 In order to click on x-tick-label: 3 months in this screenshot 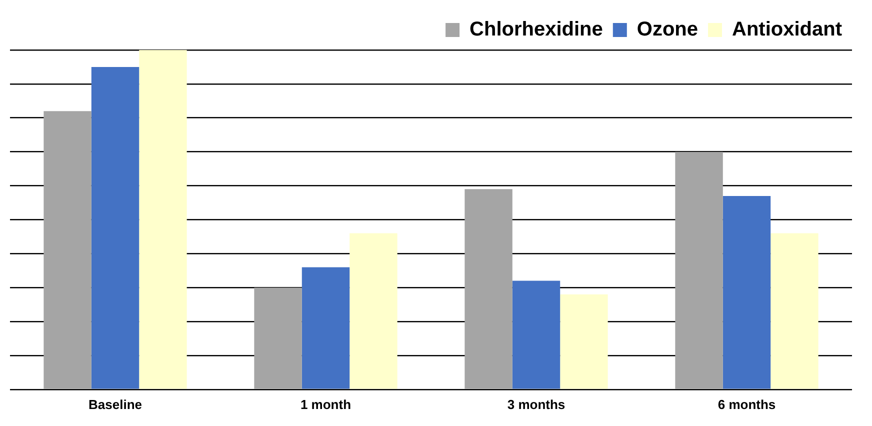, I will do `click(536, 404)`.